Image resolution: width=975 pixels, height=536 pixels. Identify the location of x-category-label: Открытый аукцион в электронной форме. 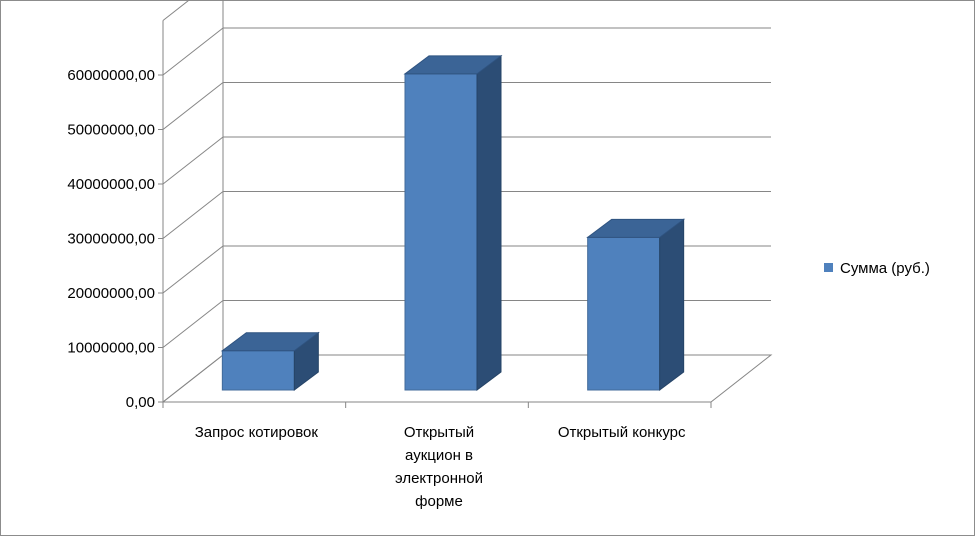
(439, 467).